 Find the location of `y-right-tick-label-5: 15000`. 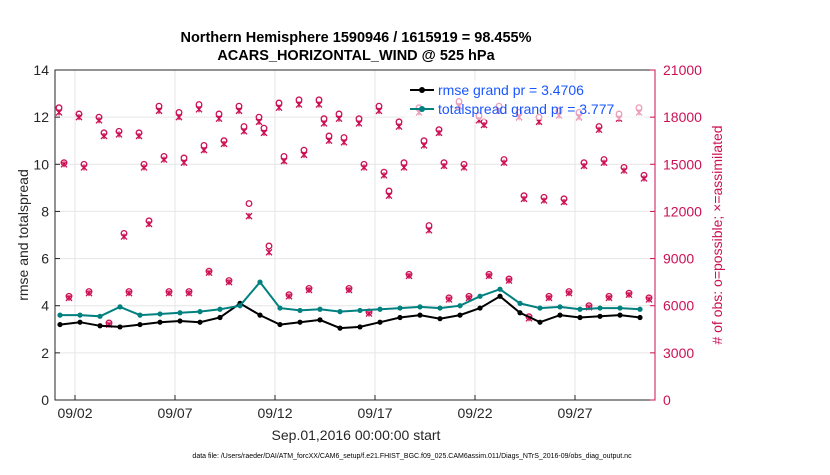

y-right-tick-label-5: 15000 is located at coordinates (682, 164).